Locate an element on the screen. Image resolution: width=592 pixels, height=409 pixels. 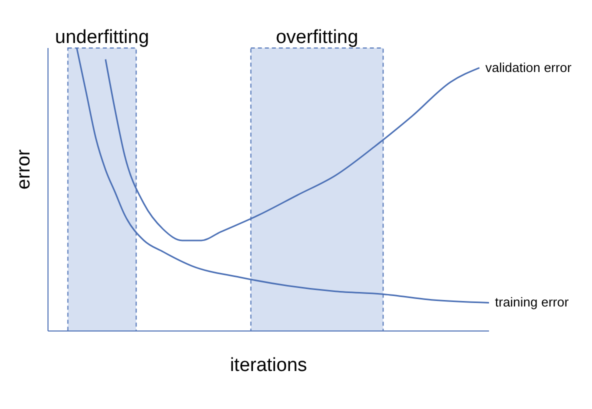
y-axis-title: error is located at coordinates (24, 169).